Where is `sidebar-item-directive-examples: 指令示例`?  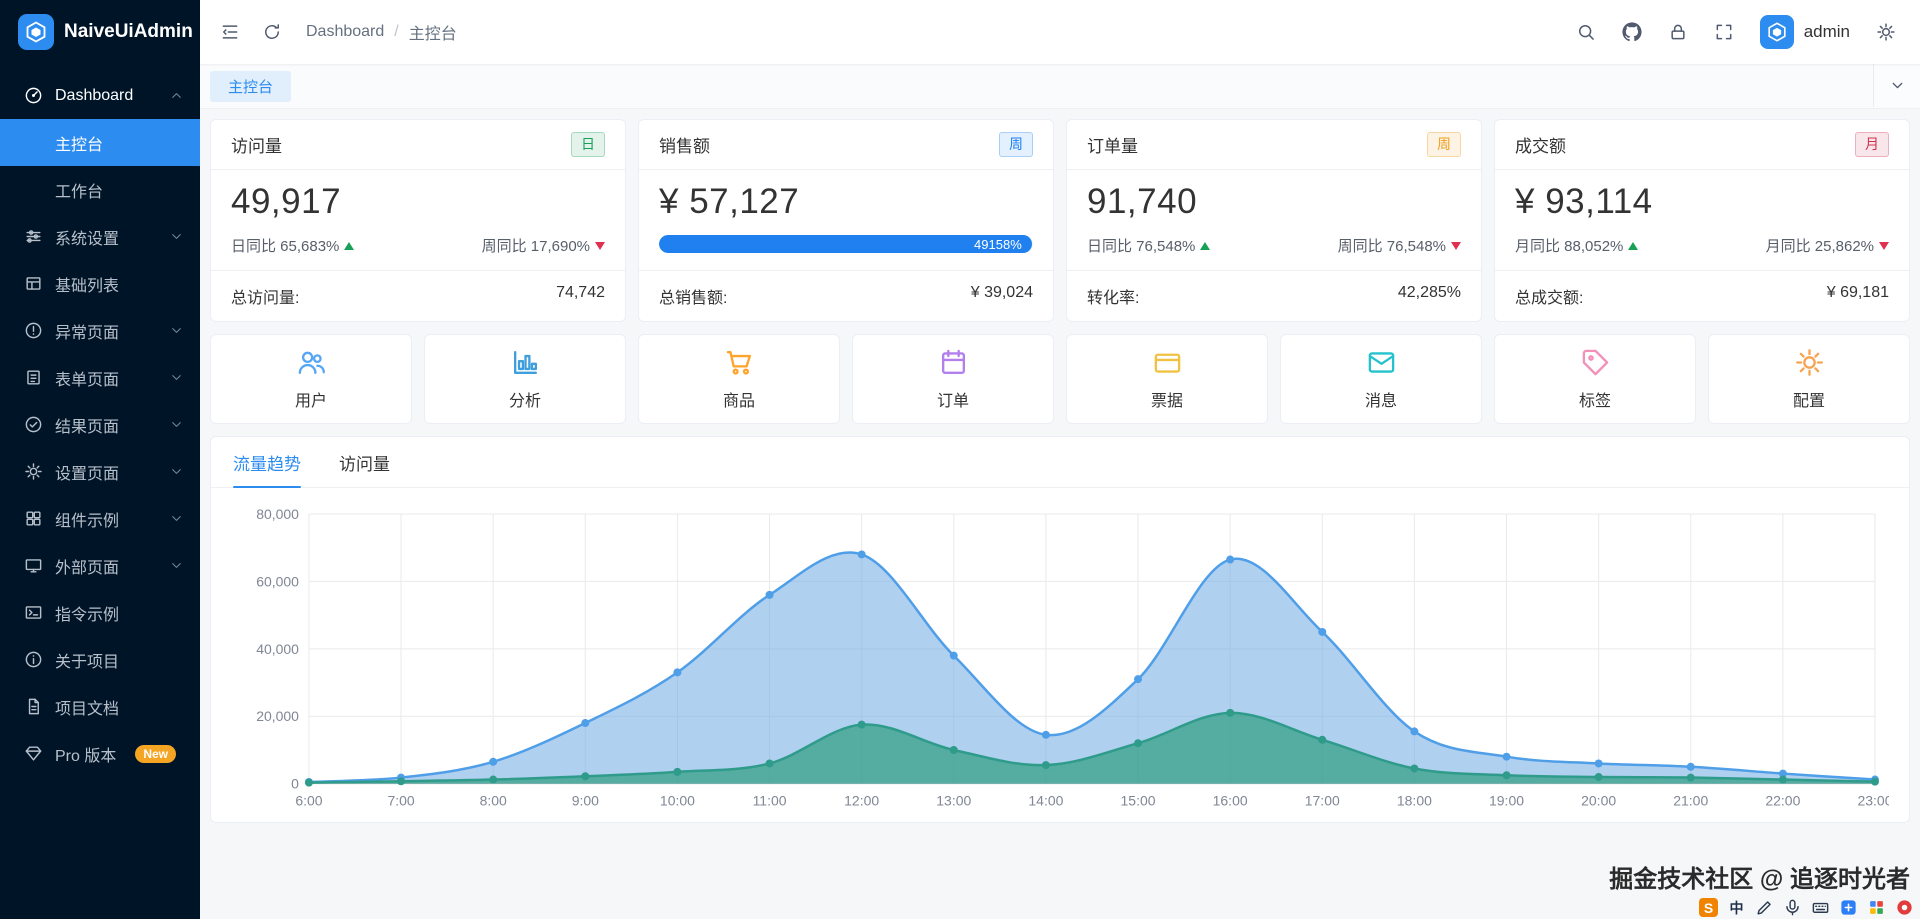
sidebar-item-directive-examples: 指令示例 is located at coordinates (100, 612).